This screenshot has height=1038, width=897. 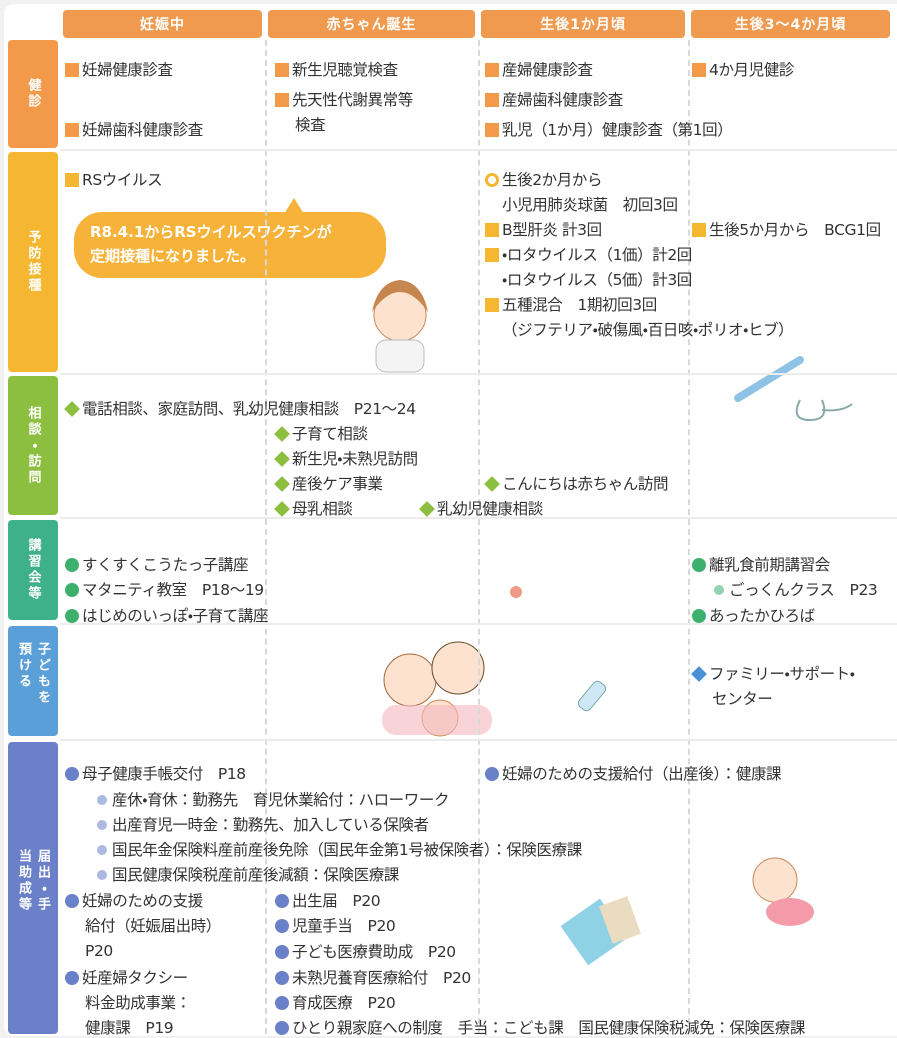 I want to click on item-text: ファミリー・サポート・, so click(x=782, y=674).